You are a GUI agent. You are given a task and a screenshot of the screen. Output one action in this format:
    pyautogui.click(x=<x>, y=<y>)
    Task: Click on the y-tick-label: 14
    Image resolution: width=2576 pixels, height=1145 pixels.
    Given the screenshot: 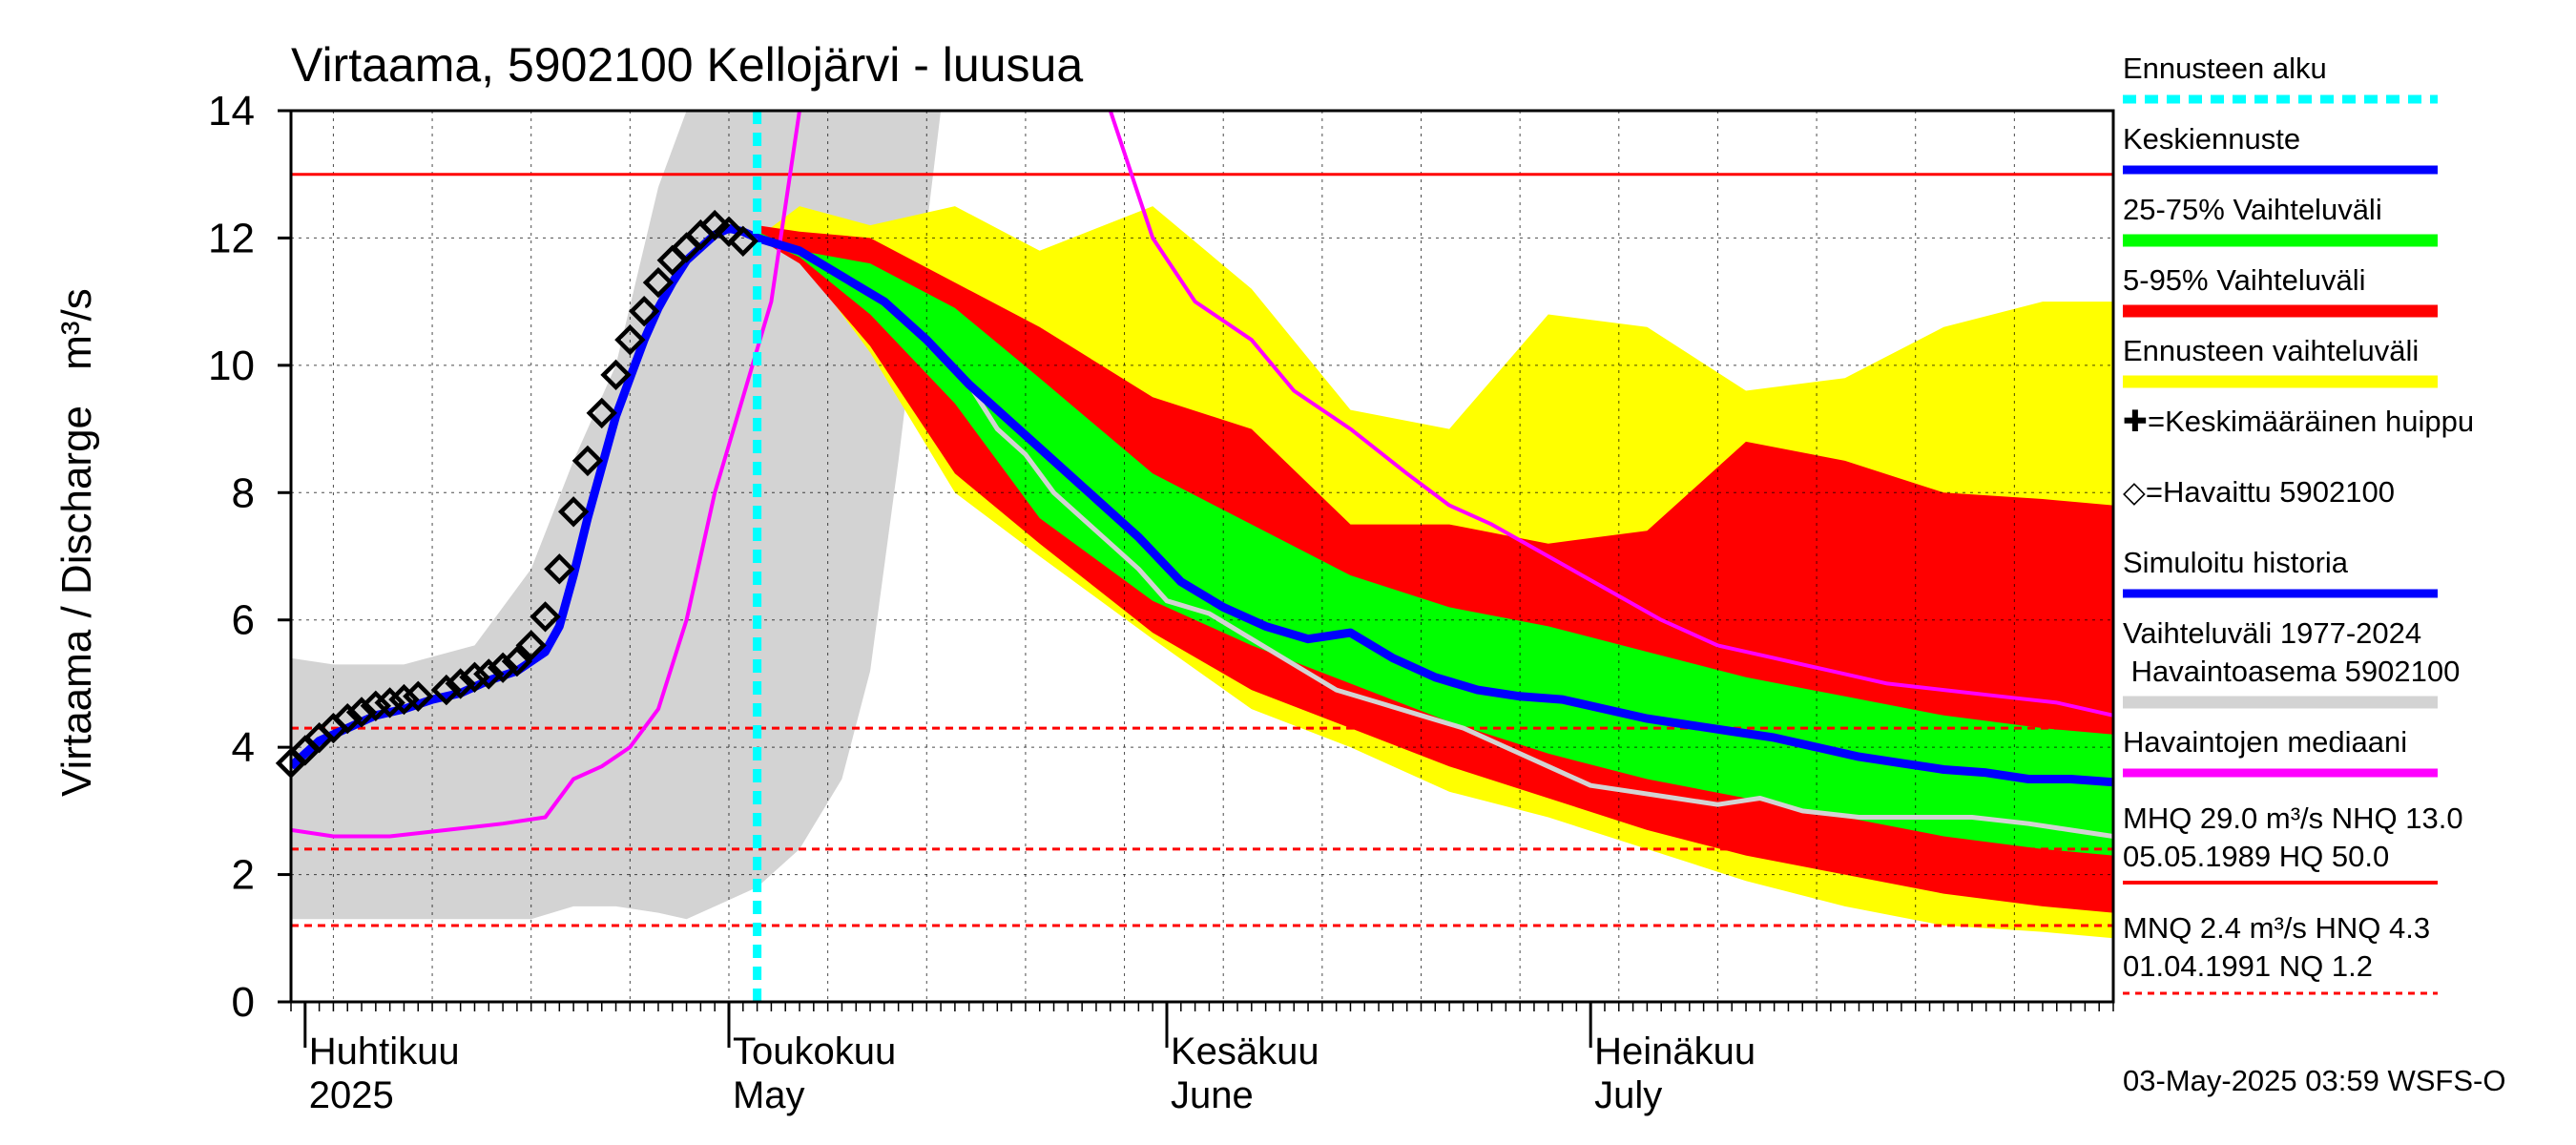 What is the action you would take?
    pyautogui.click(x=231, y=112)
    